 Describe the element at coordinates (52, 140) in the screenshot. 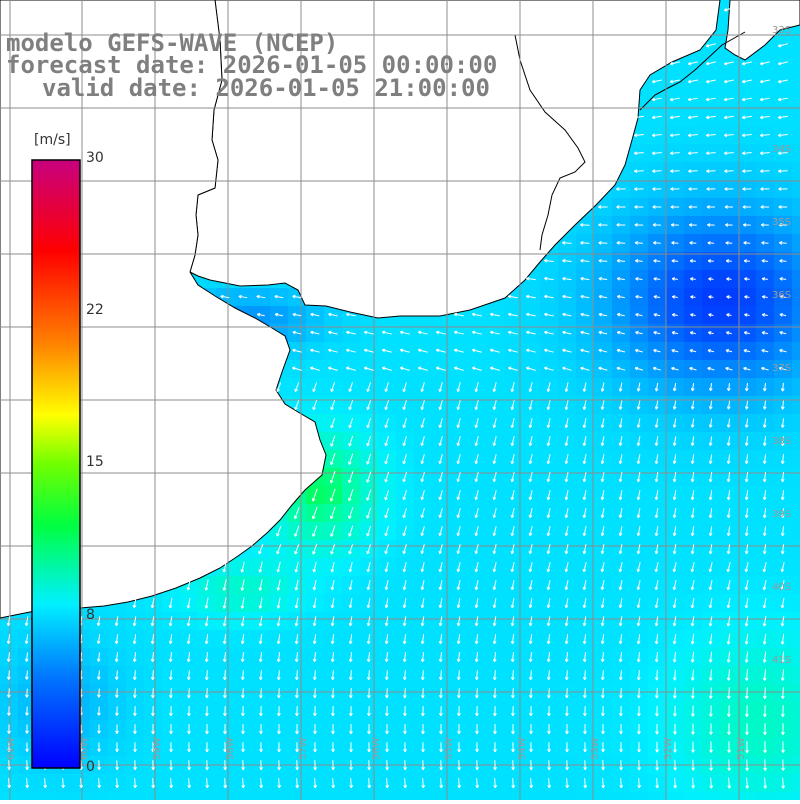

I see `colorbar-unit: [m/s]` at that location.